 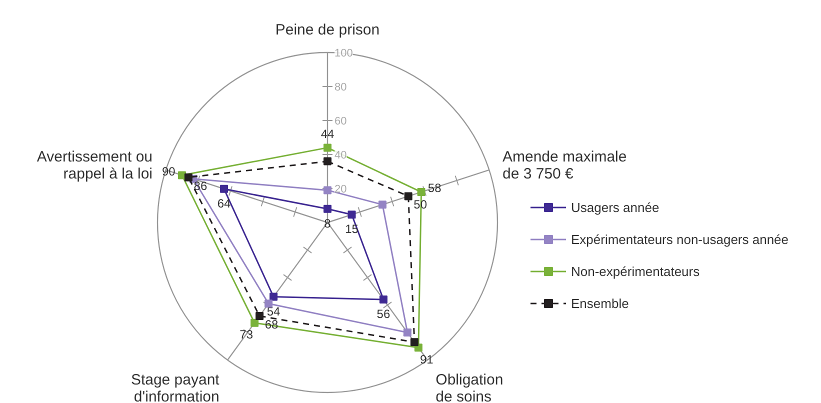 What do you see at coordinates (340, 122) in the screenshot?
I see `y-tick-label: 60` at bounding box center [340, 122].